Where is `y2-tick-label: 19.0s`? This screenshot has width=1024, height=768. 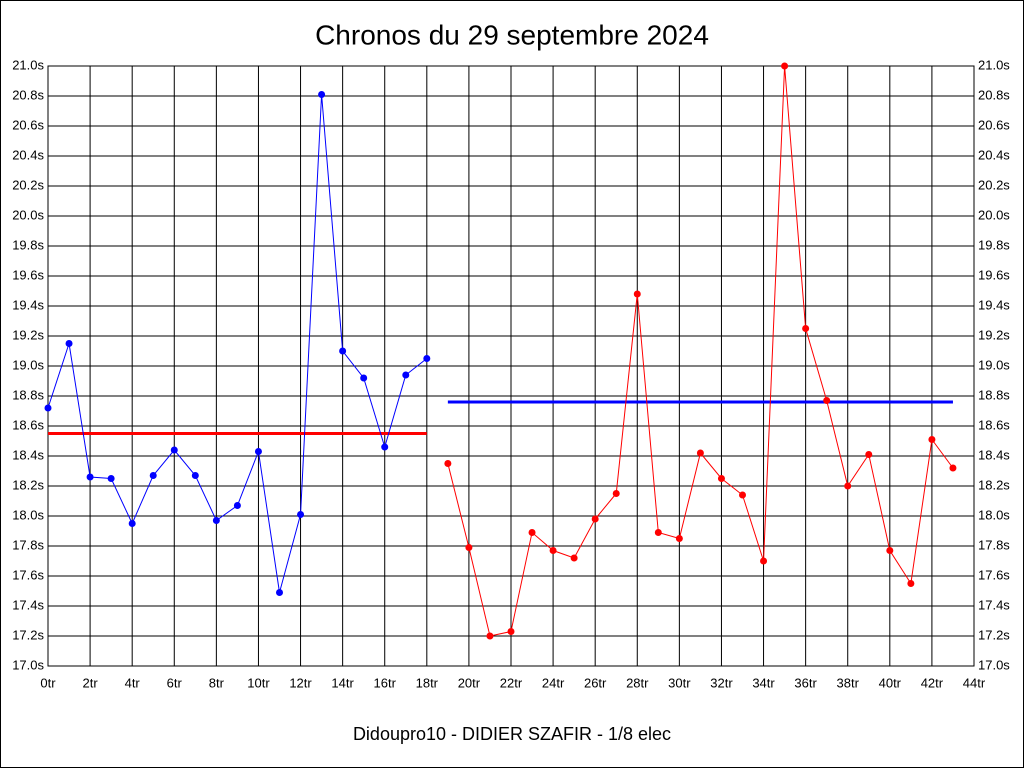
y2-tick-label: 19.0s is located at coordinates (994, 364).